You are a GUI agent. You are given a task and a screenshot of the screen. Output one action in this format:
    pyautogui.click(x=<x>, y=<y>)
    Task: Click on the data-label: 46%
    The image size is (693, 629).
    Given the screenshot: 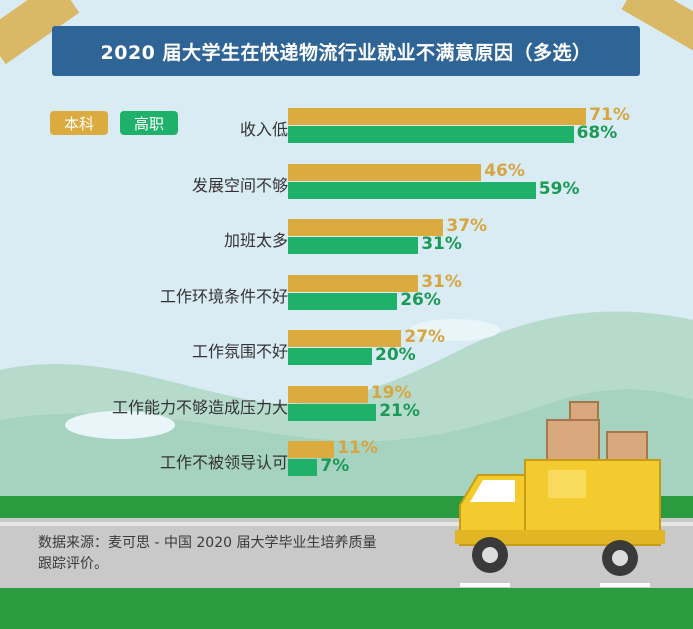 What is the action you would take?
    pyautogui.click(x=504, y=170)
    